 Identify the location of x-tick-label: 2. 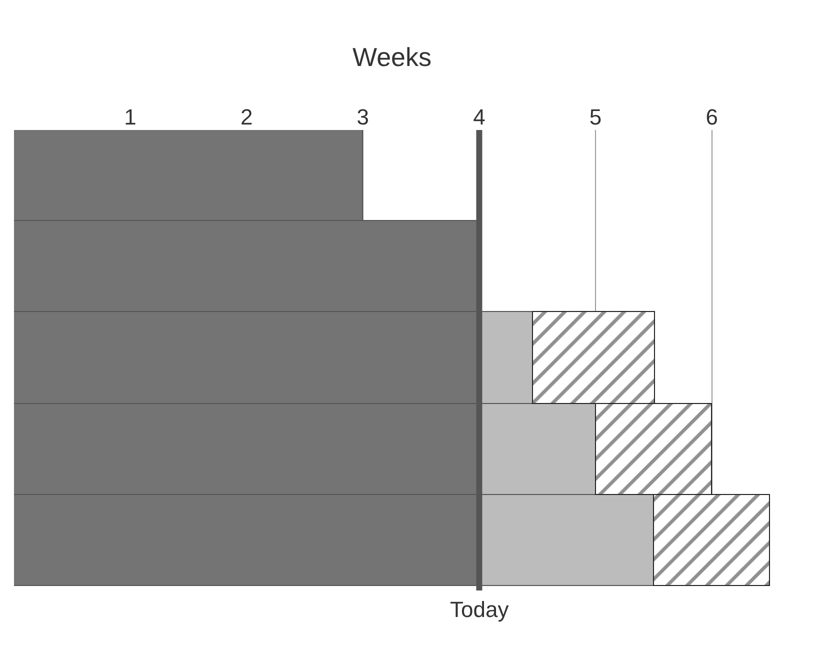
(246, 117).